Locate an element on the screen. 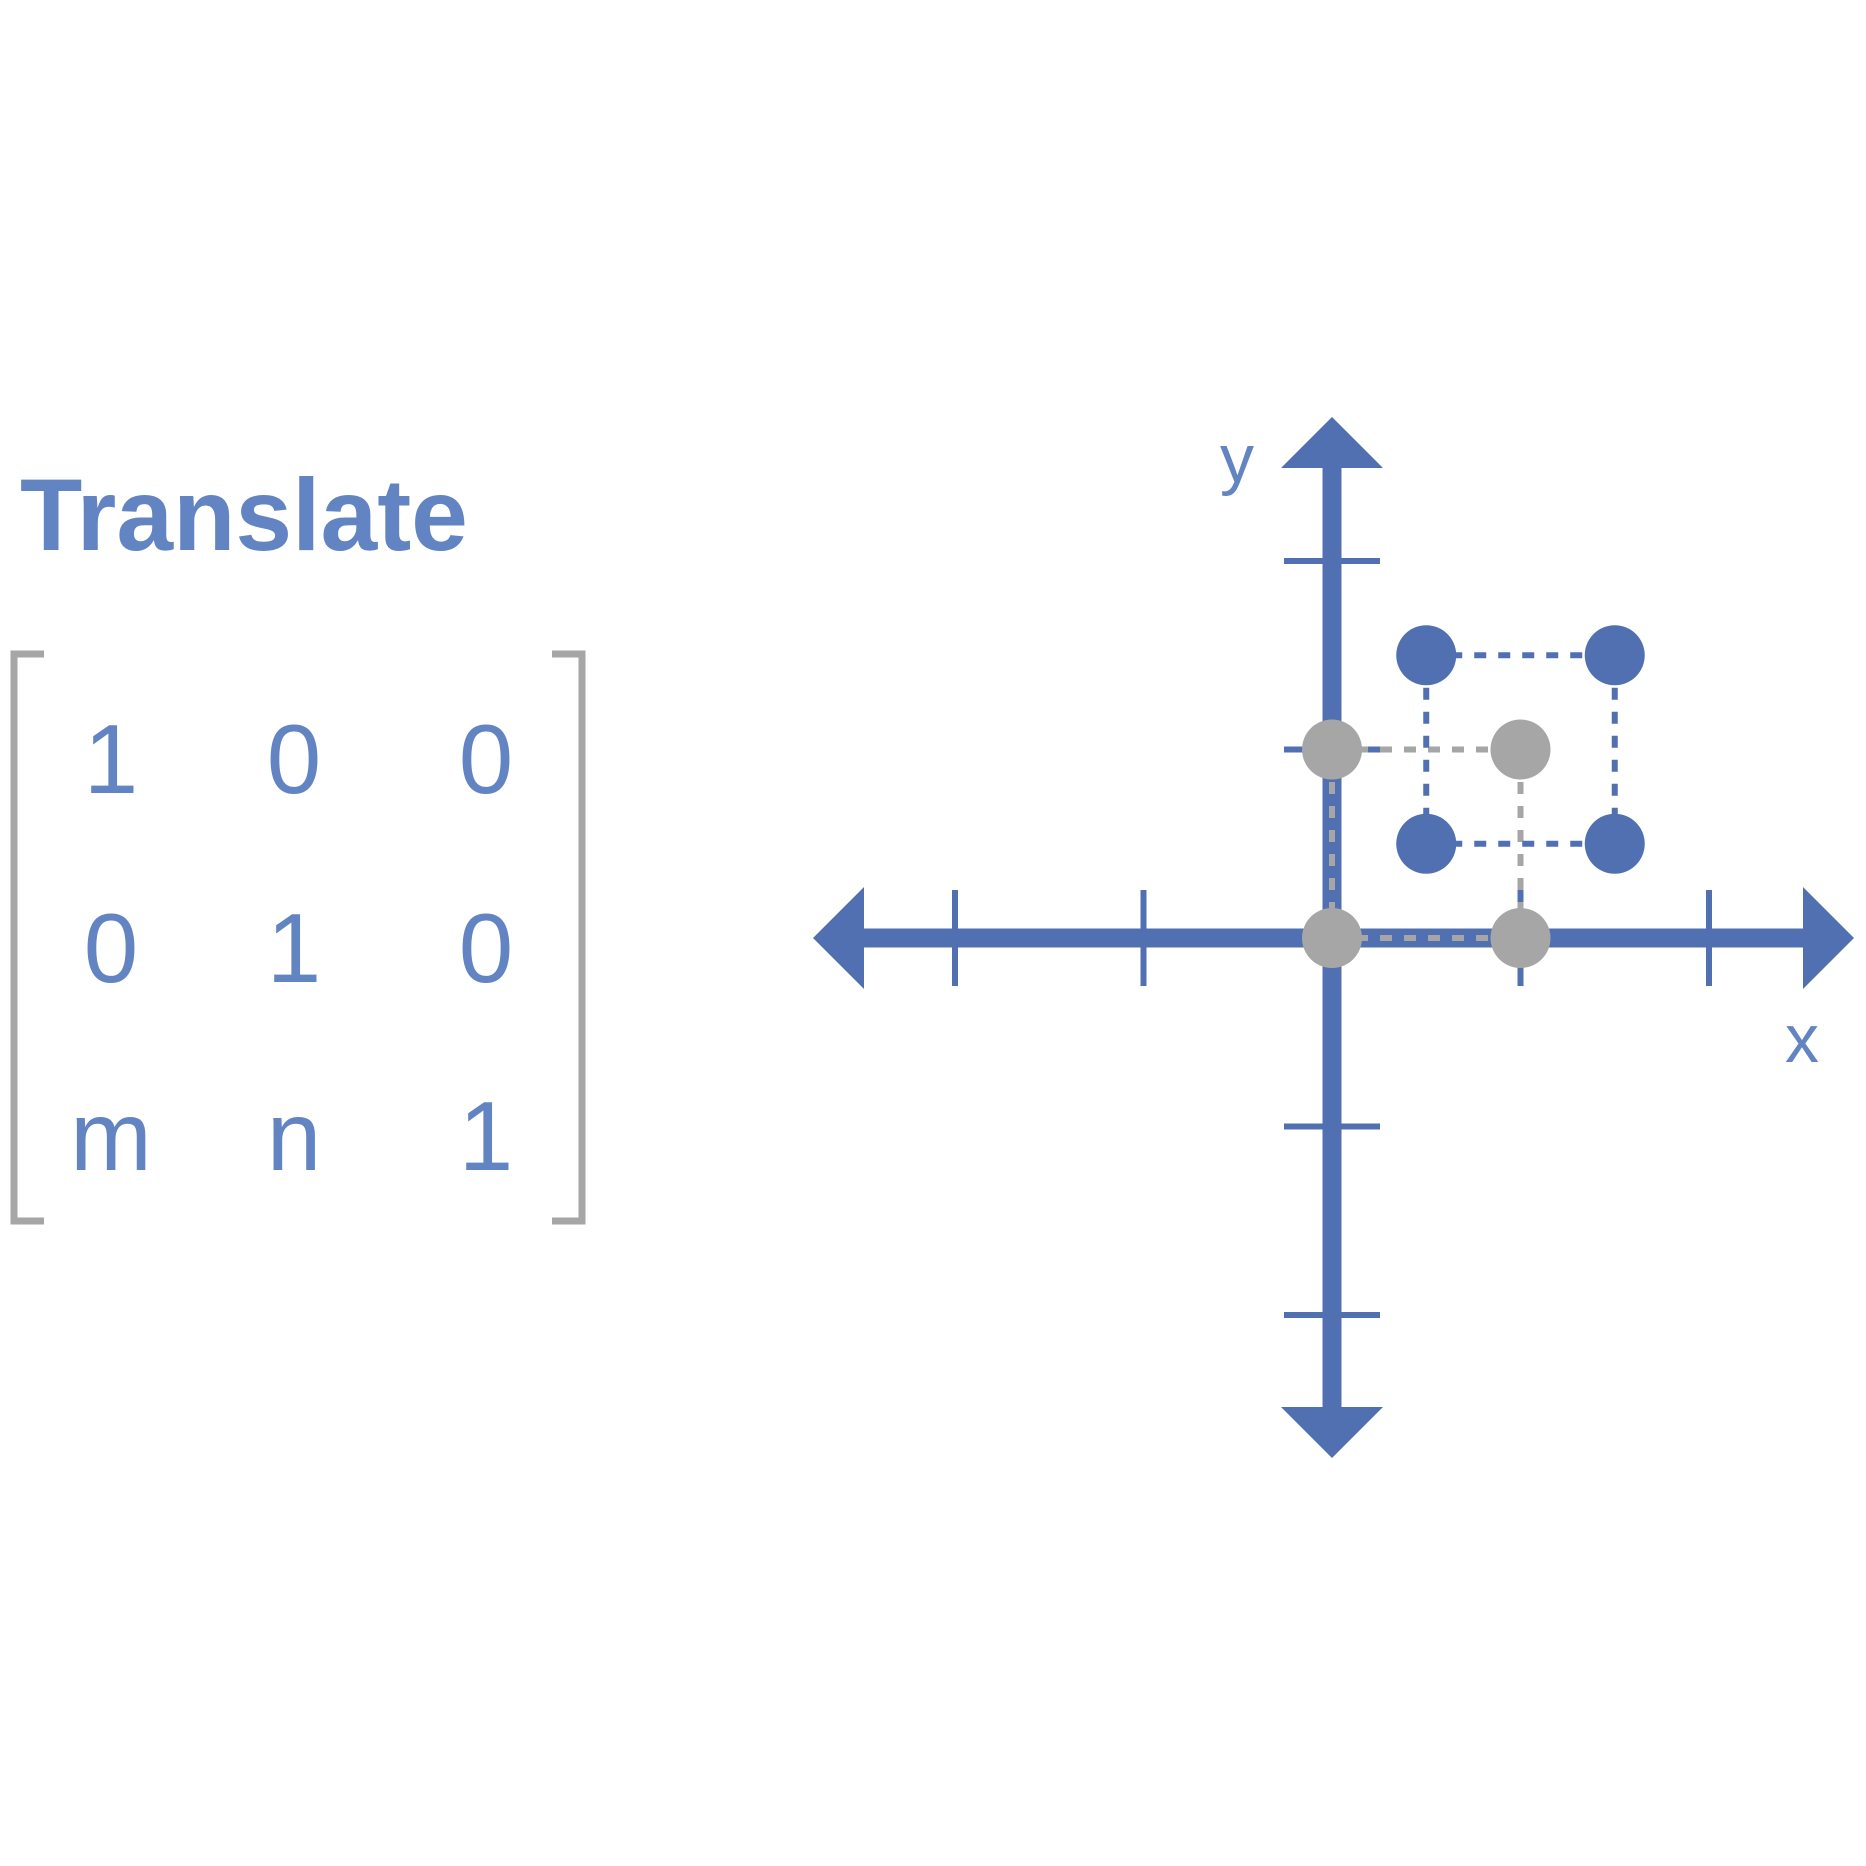 This screenshot has height=1866, width=1866. arrow-down is located at coordinates (1332, 1432).